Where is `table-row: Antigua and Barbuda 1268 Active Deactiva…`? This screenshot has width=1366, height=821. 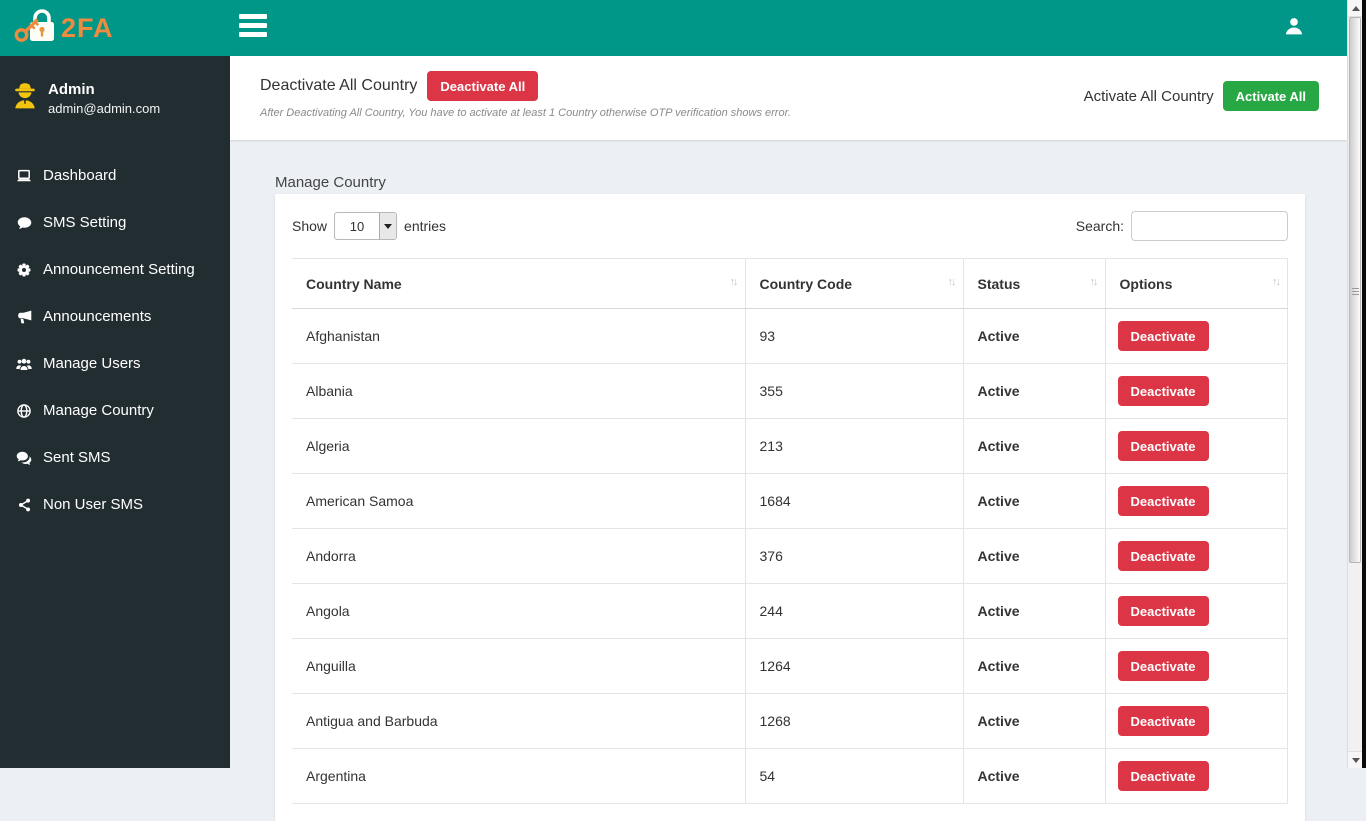
table-row: Antigua and Barbuda 1268 Active Deactiva… is located at coordinates (790, 721).